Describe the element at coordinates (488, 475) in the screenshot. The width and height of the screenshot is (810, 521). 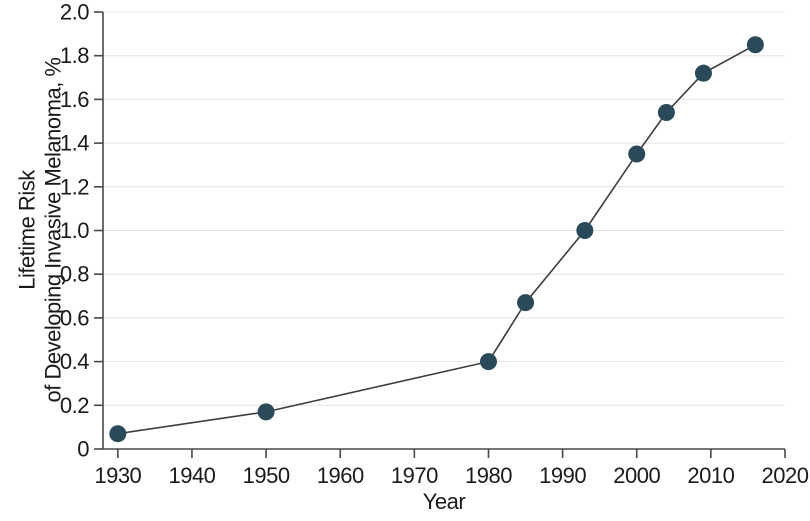
I see `x-tick-label: 1980` at that location.